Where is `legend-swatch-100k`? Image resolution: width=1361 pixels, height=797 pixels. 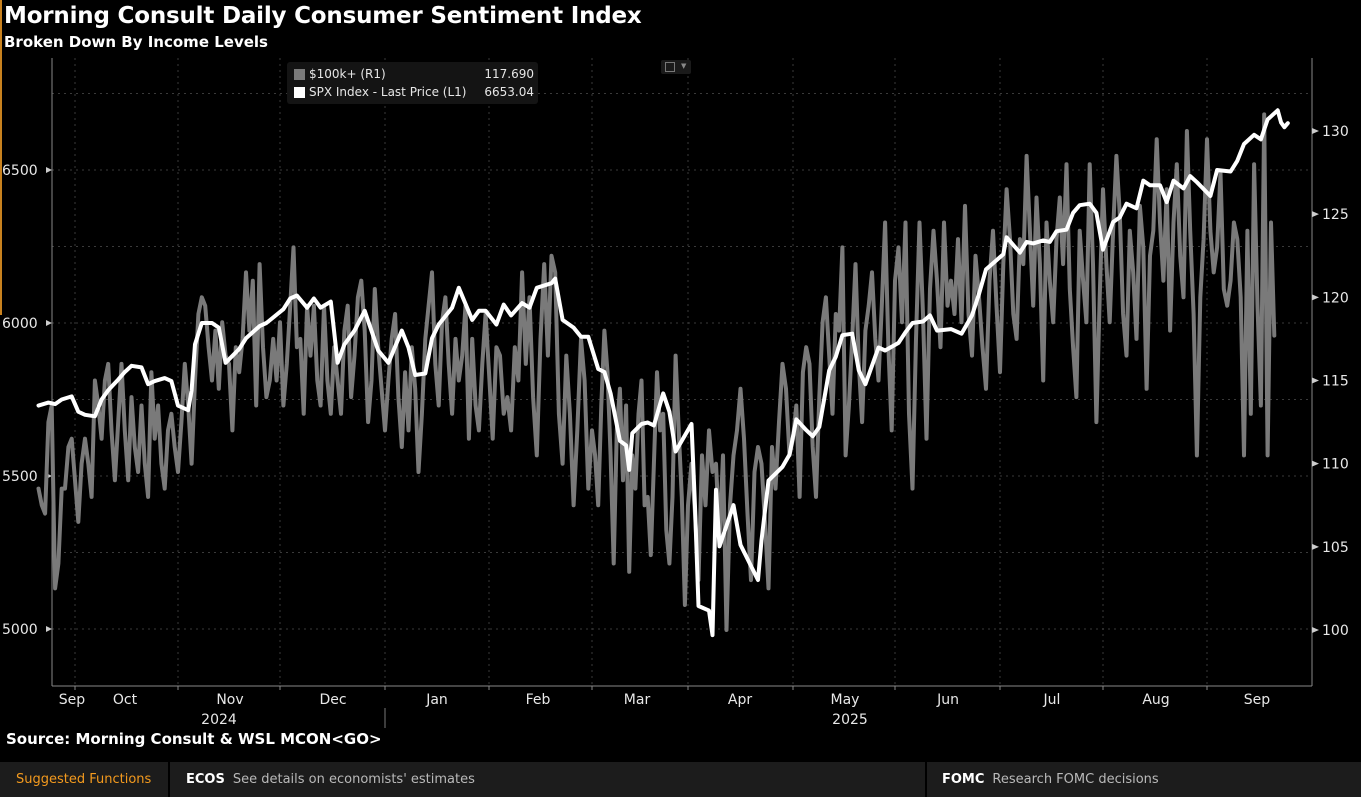 legend-swatch-100k is located at coordinates (299, 74).